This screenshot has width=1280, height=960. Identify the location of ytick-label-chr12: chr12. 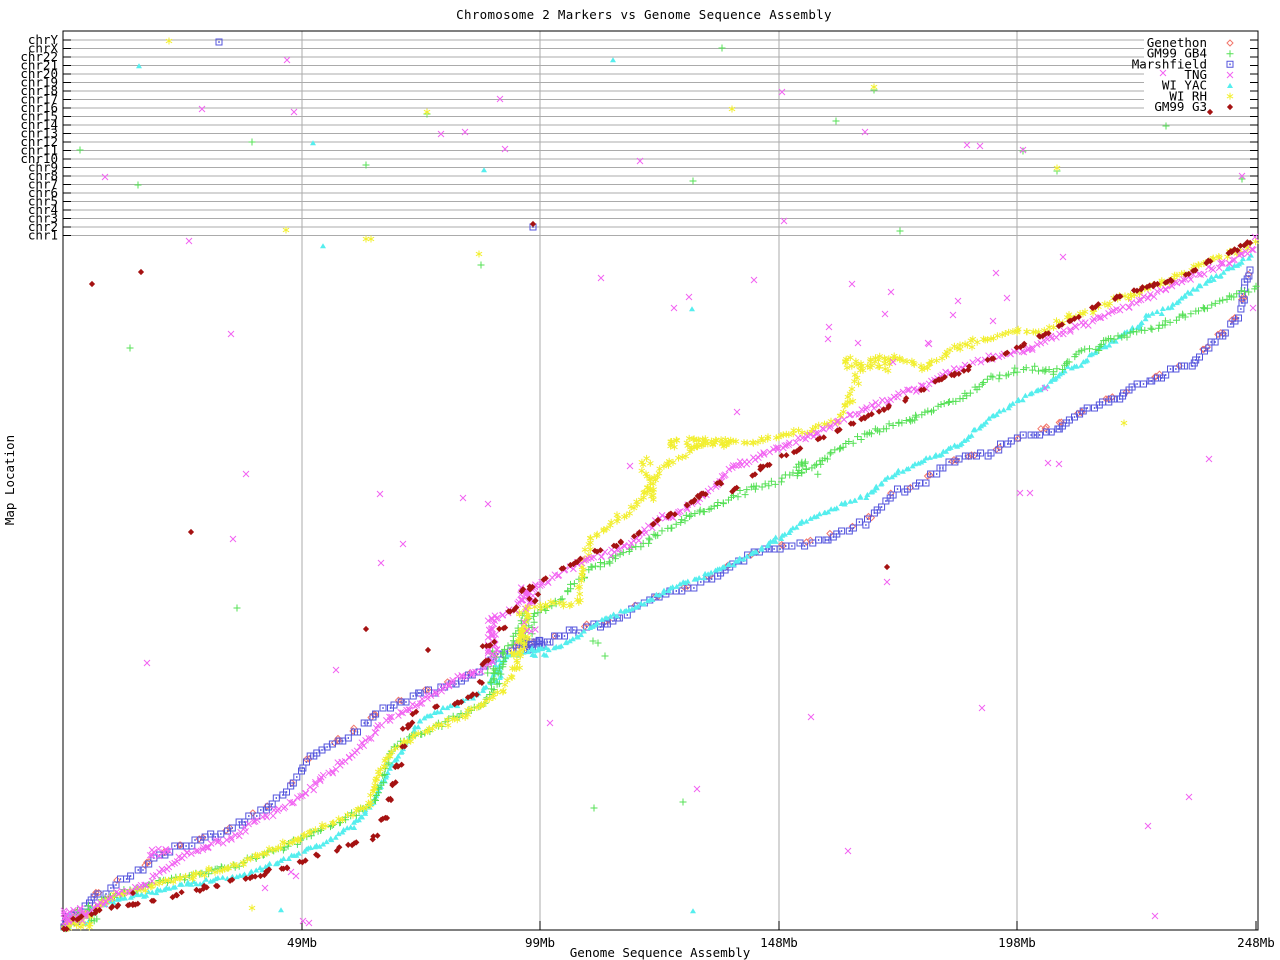
(39, 141).